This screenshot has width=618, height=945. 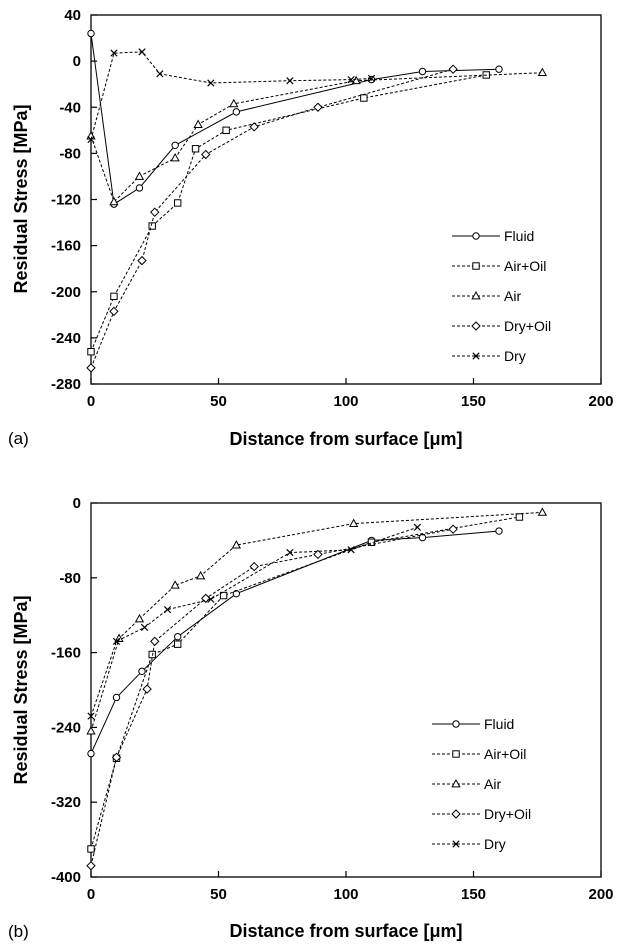 I want to click on y-tick-label: 40, so click(x=72, y=15).